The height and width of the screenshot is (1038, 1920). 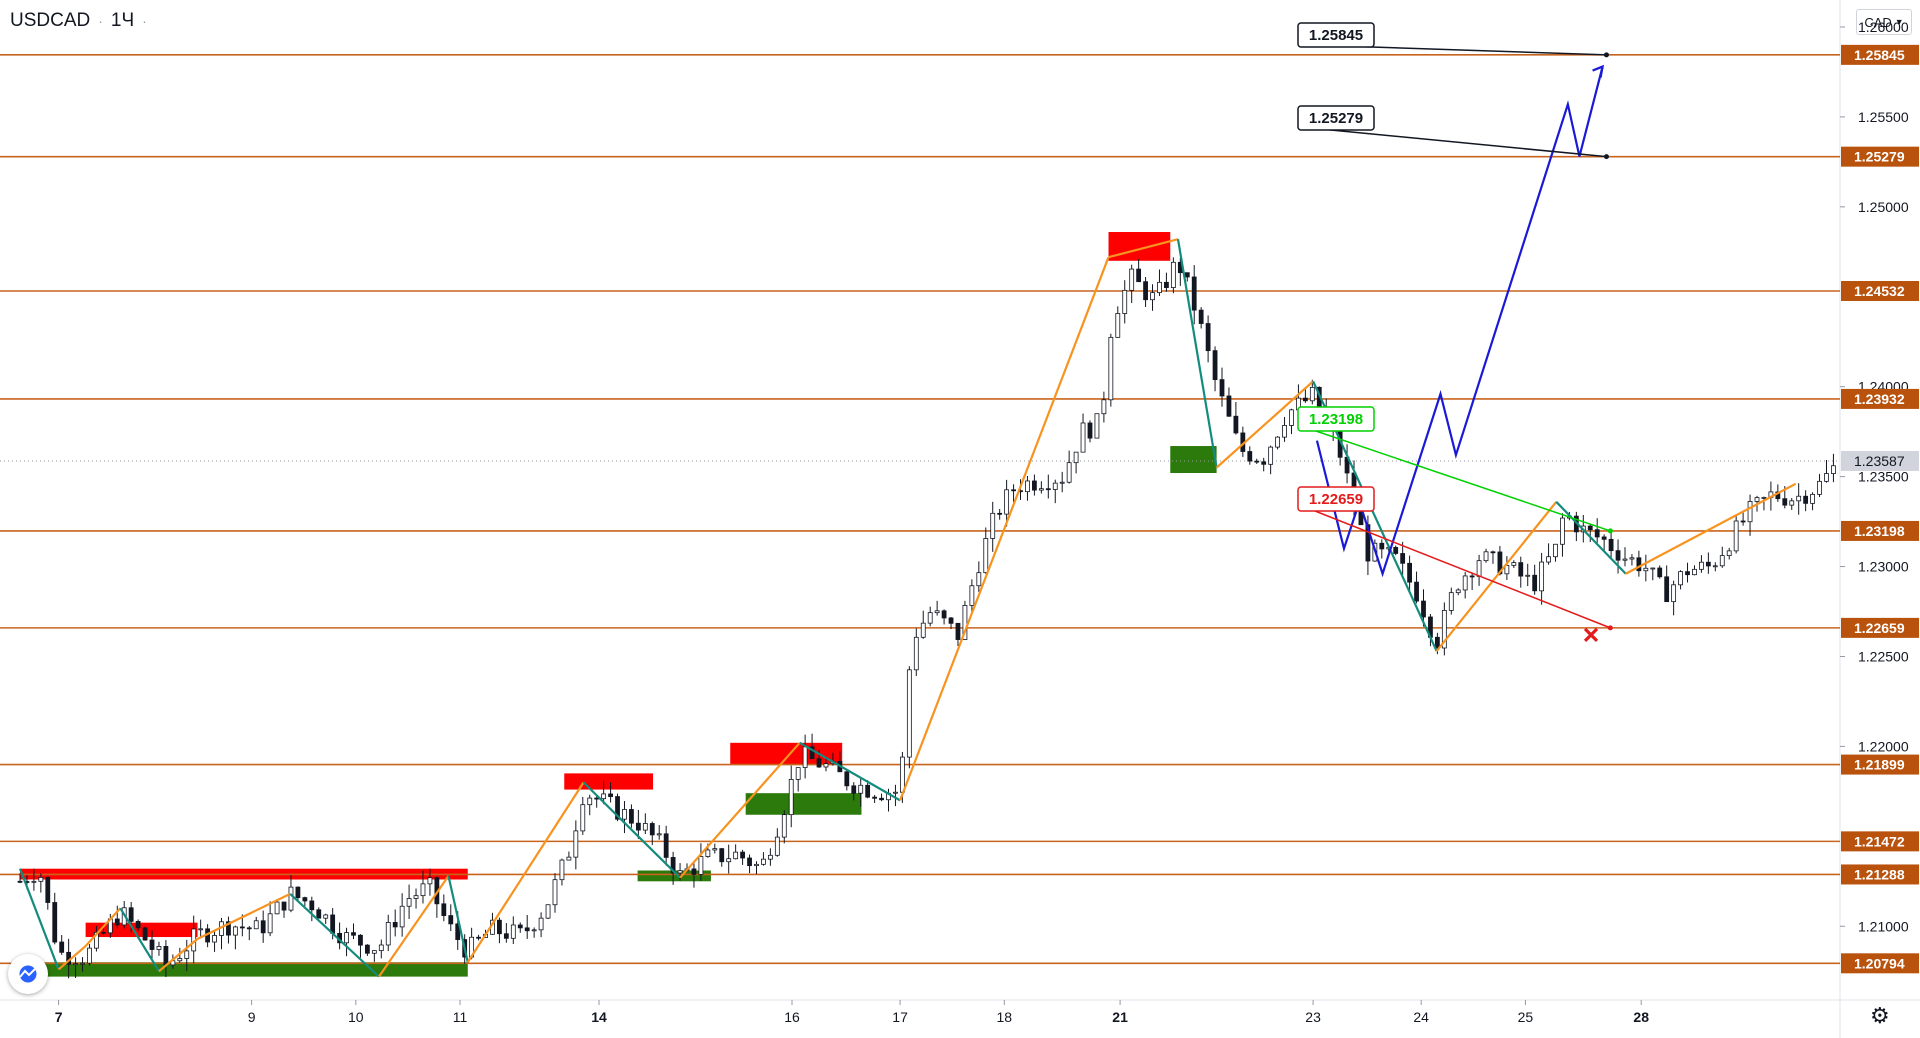 What do you see at coordinates (1591, 635) in the screenshot?
I see `stop-cross-icon` at bounding box center [1591, 635].